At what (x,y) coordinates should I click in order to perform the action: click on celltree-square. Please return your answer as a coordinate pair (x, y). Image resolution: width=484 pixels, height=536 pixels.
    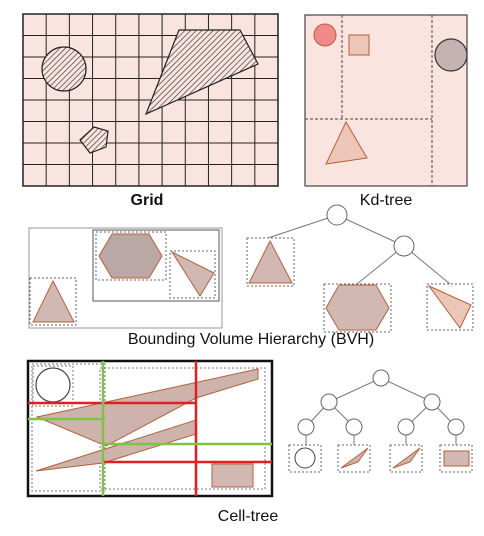
    Looking at the image, I should click on (232, 475).